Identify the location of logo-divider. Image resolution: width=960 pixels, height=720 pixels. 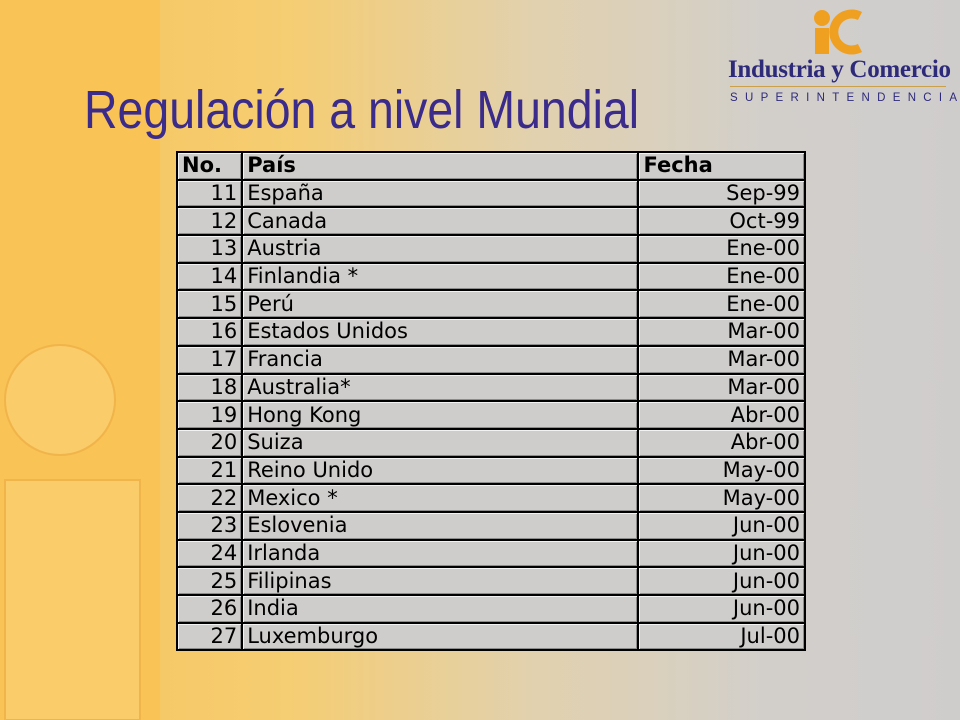
(838, 86).